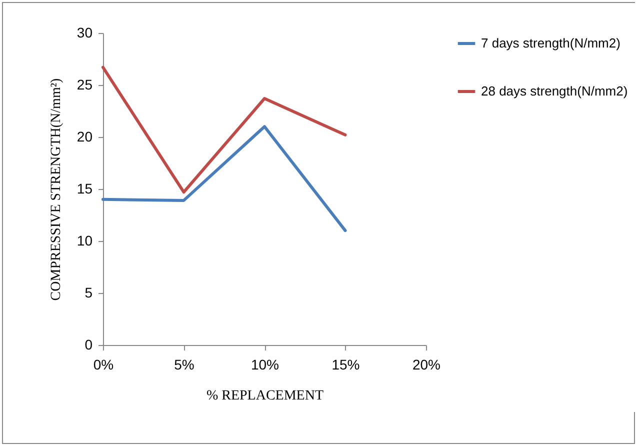 This screenshot has width=639, height=448. I want to click on legend-label: 28 days strength(N/mm2), so click(554, 91).